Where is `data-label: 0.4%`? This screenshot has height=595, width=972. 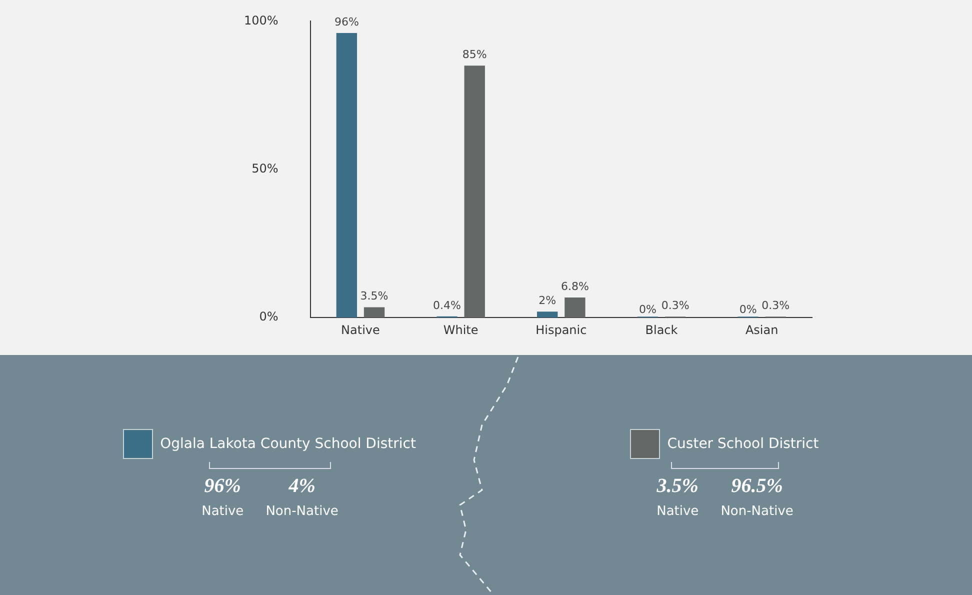
data-label: 0.4% is located at coordinates (447, 305).